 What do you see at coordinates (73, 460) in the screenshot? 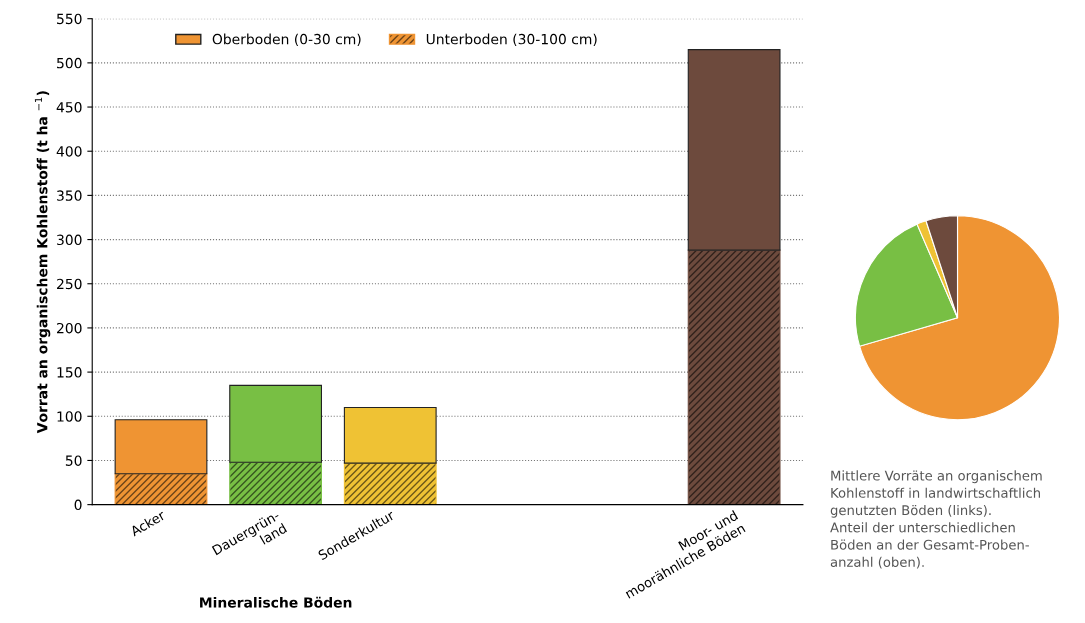
I see `y-tick-label: 50` at bounding box center [73, 460].